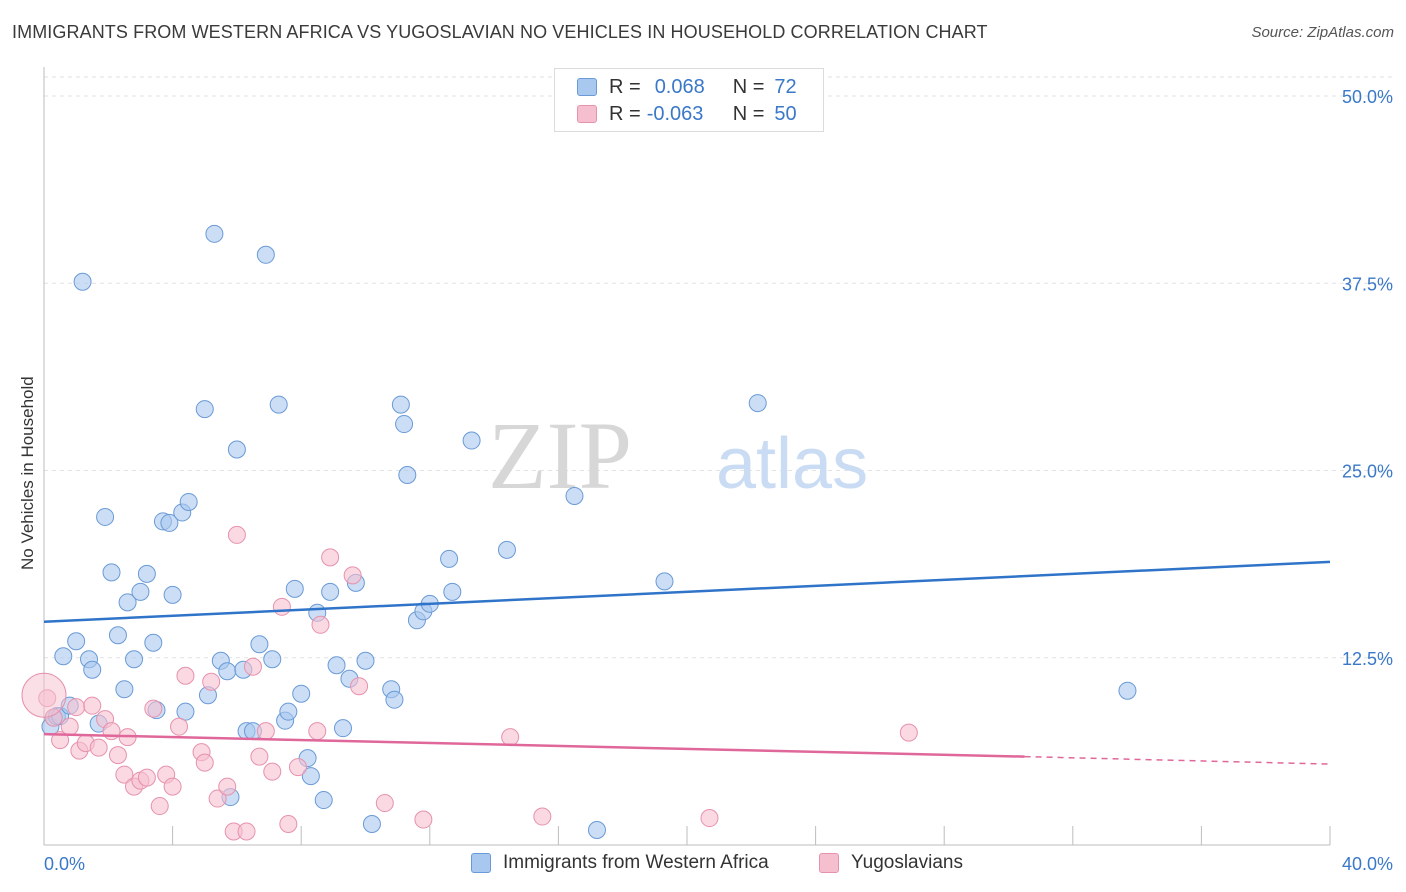  Describe the element at coordinates (1367, 864) in the screenshot. I see `x-tick-label: 40.0%` at that location.